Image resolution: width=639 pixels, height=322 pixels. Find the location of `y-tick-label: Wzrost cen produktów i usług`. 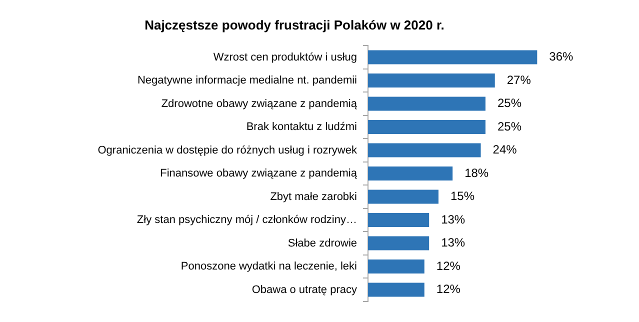

y-tick-label: Wzrost cen produktów i usług is located at coordinates (285, 57).